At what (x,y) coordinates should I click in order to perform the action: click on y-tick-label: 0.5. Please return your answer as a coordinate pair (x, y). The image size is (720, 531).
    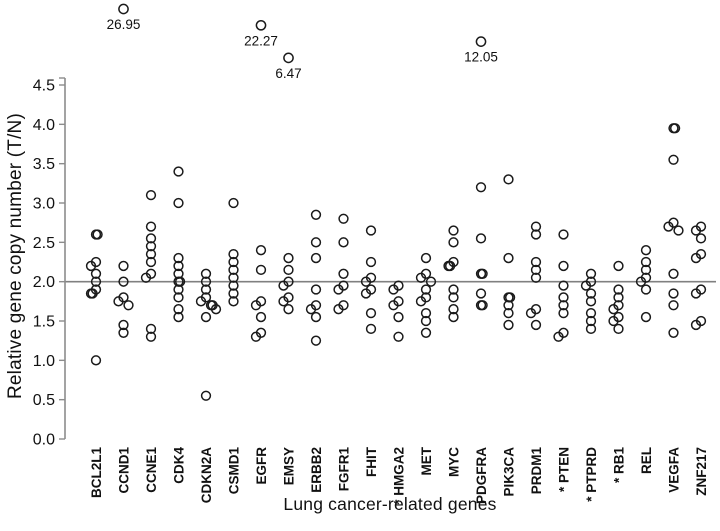
    Looking at the image, I should click on (44, 400).